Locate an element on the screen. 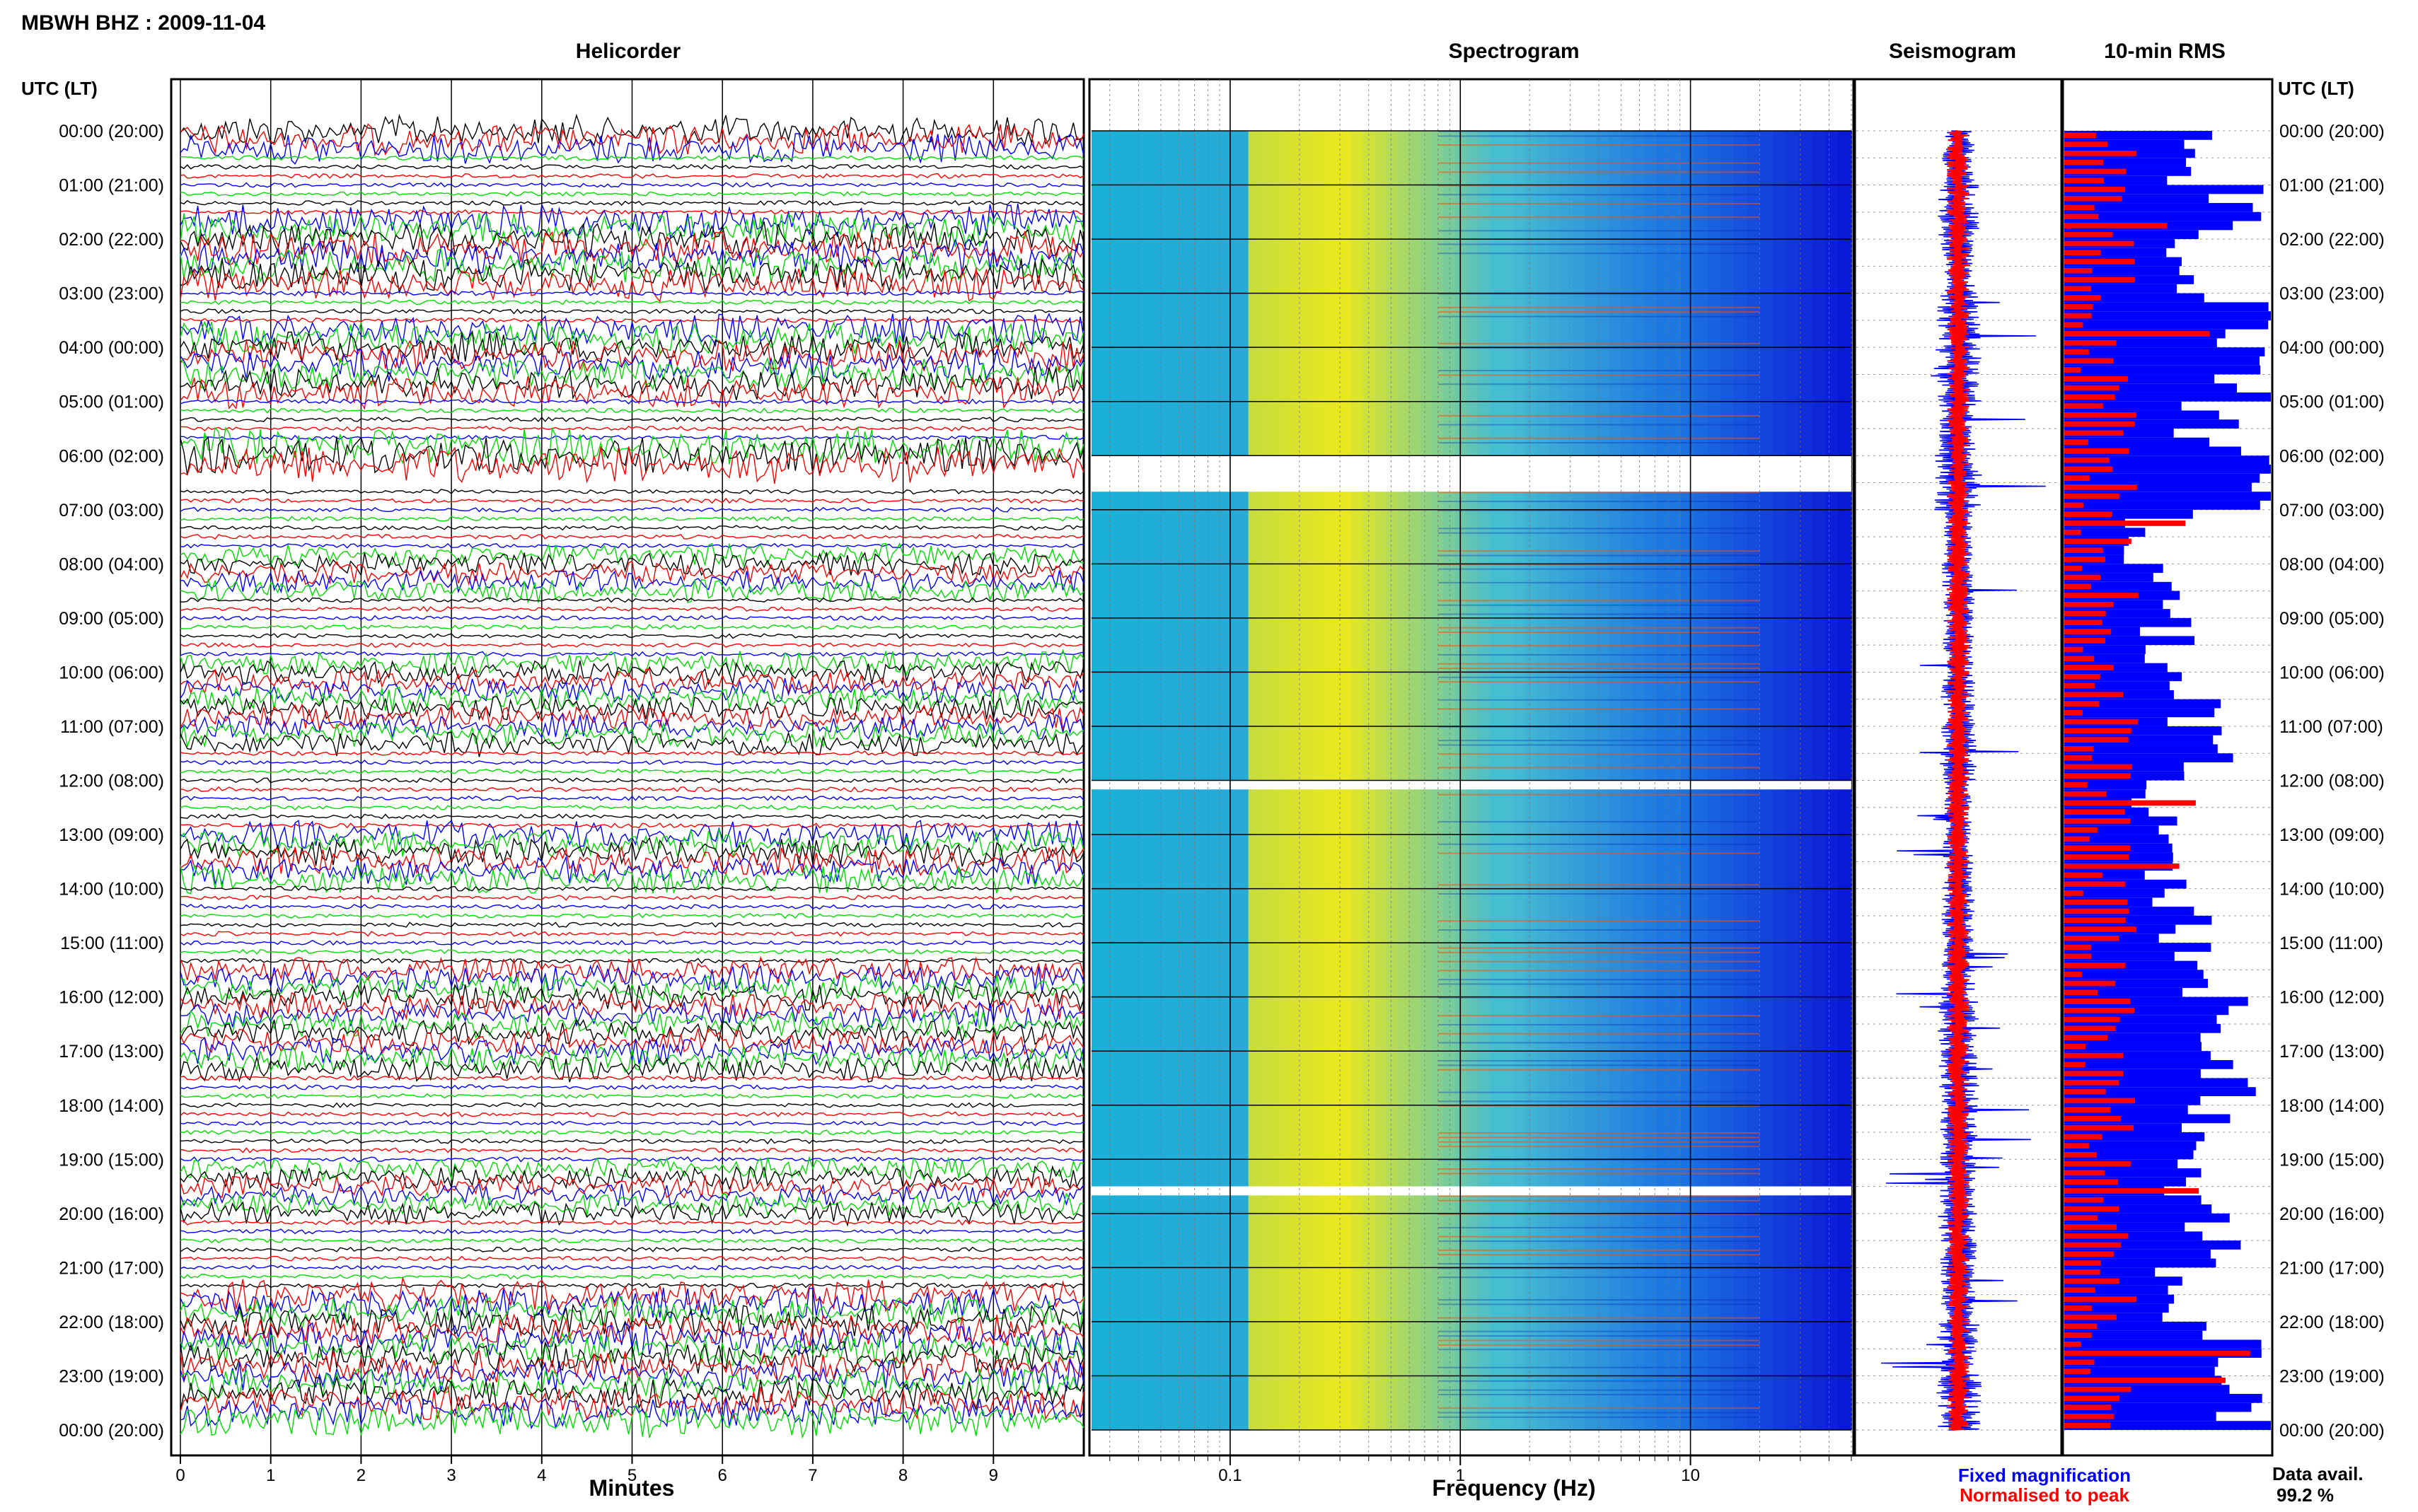 The width and height of the screenshot is (2418, 1512). hour-label-left: 00:00 (20:00) is located at coordinates (111, 1431).